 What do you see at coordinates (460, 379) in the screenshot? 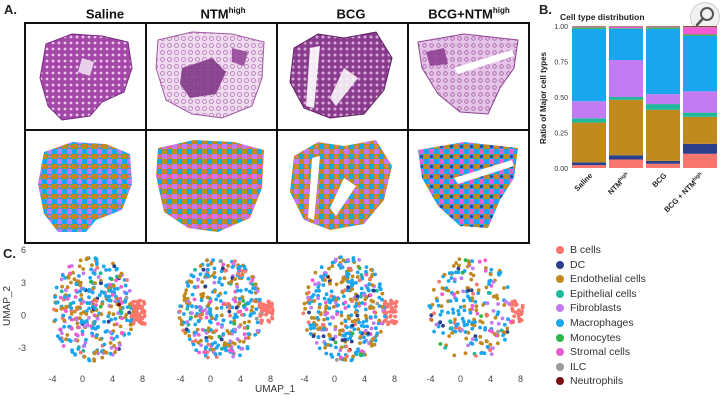
I see `umap-x-tick-label: 0` at bounding box center [460, 379].